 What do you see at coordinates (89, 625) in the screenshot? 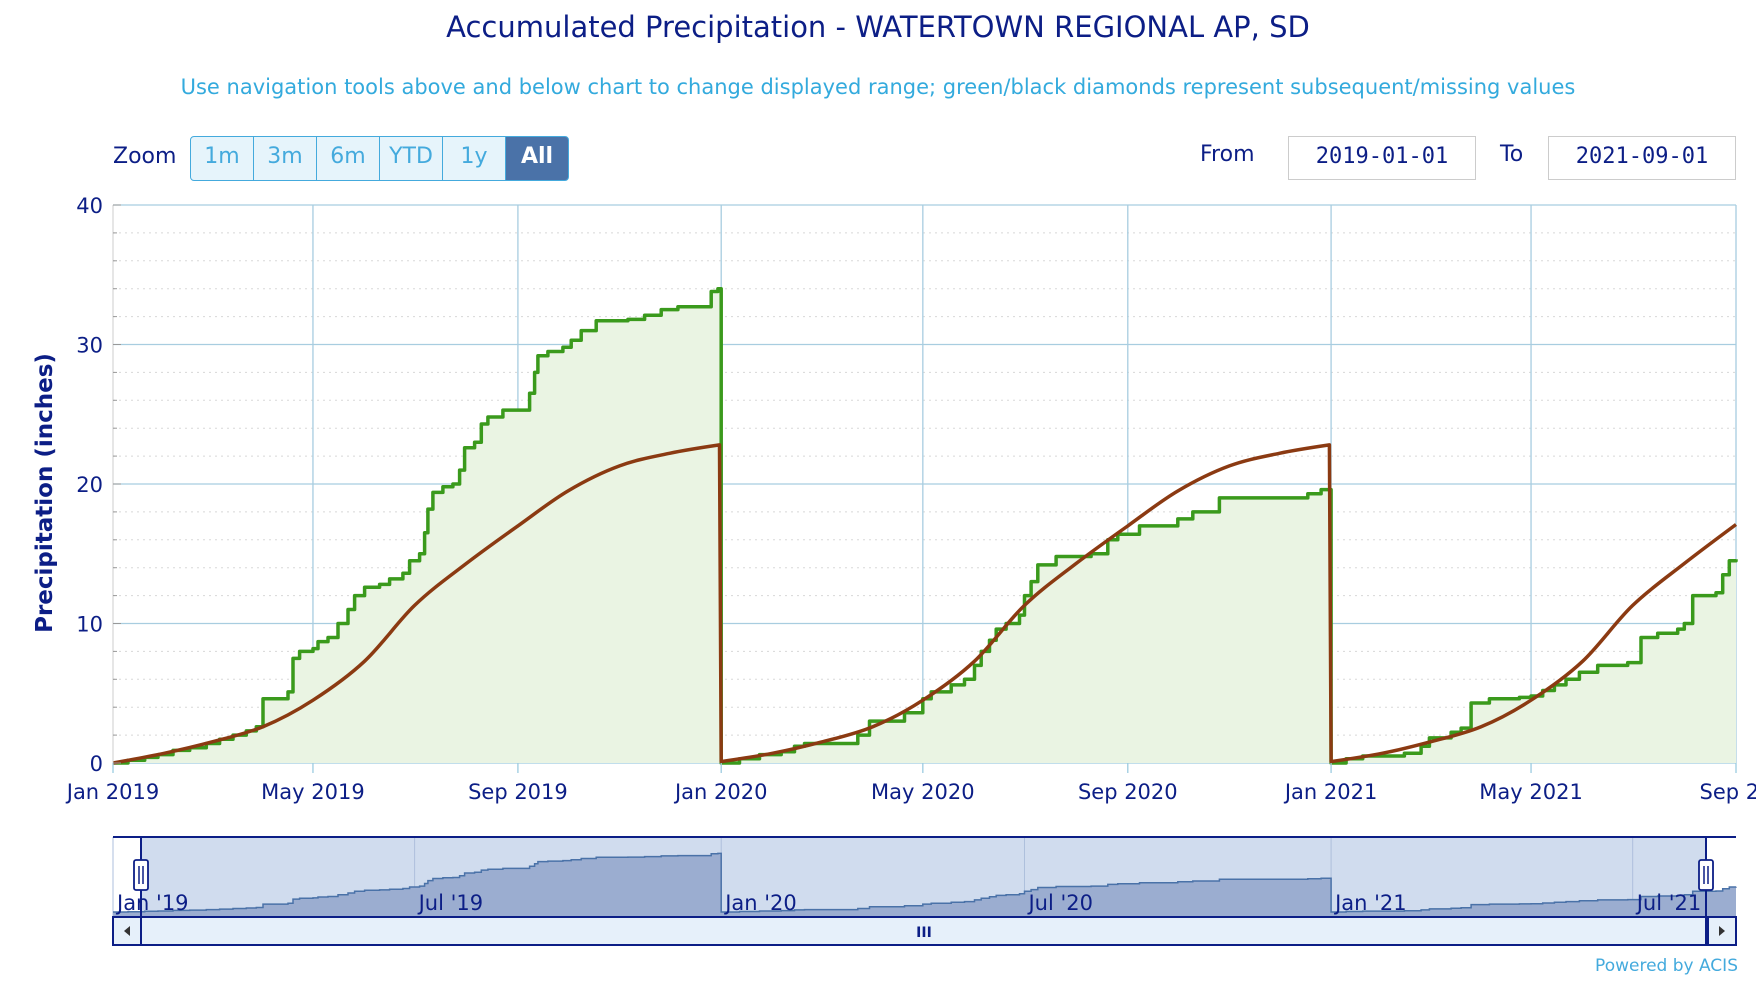
I see `y-tick-label: 10` at bounding box center [89, 625].